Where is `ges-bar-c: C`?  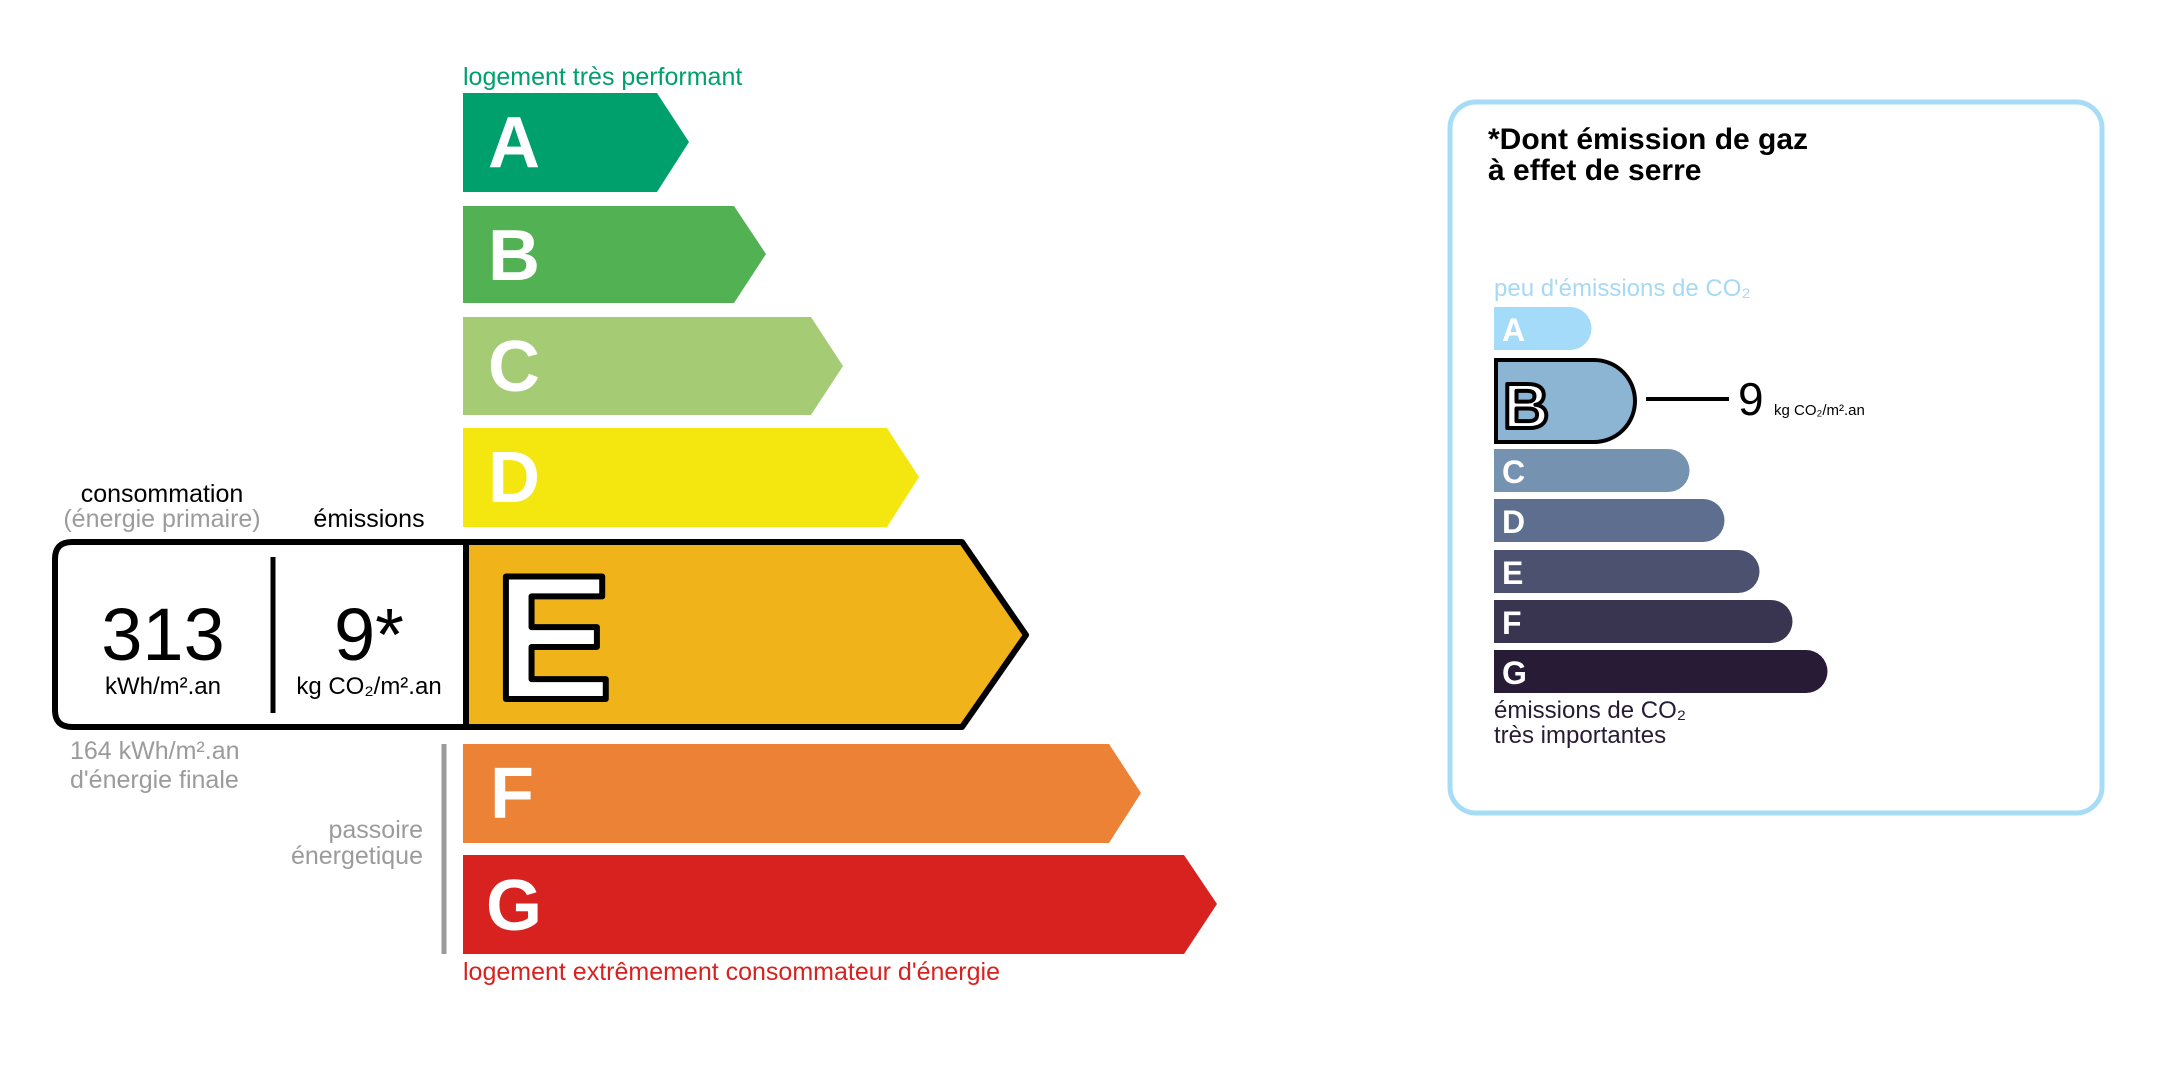 ges-bar-c: C is located at coordinates (1592, 470).